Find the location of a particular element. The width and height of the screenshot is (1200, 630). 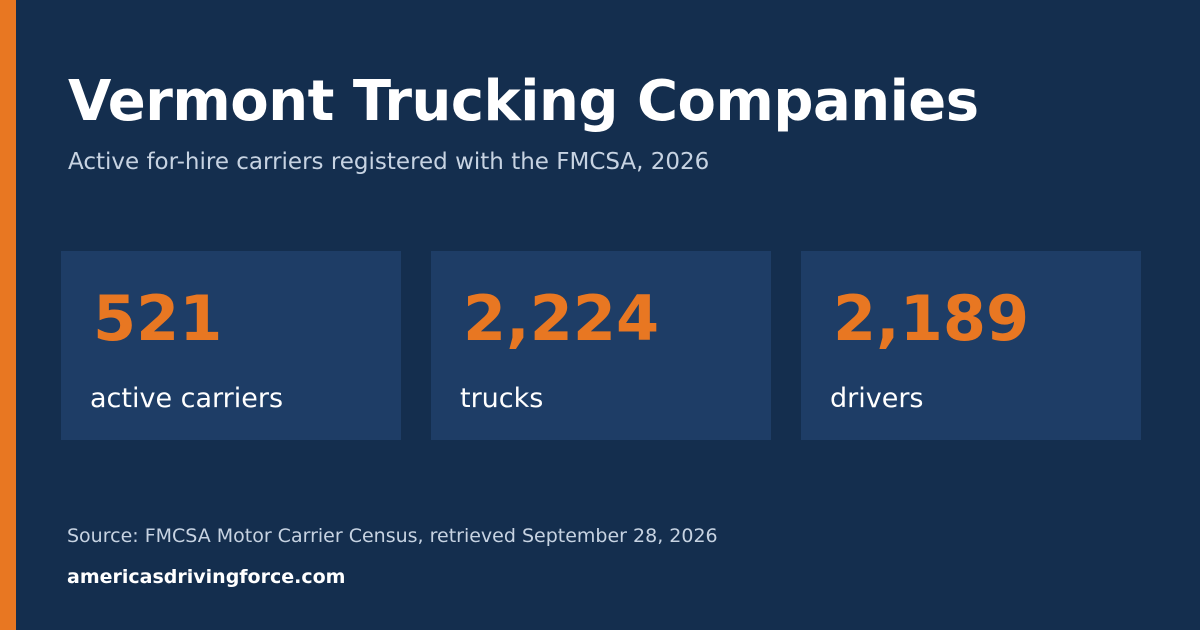

page-title: Vermont Trucking Companies is located at coordinates (523, 101).